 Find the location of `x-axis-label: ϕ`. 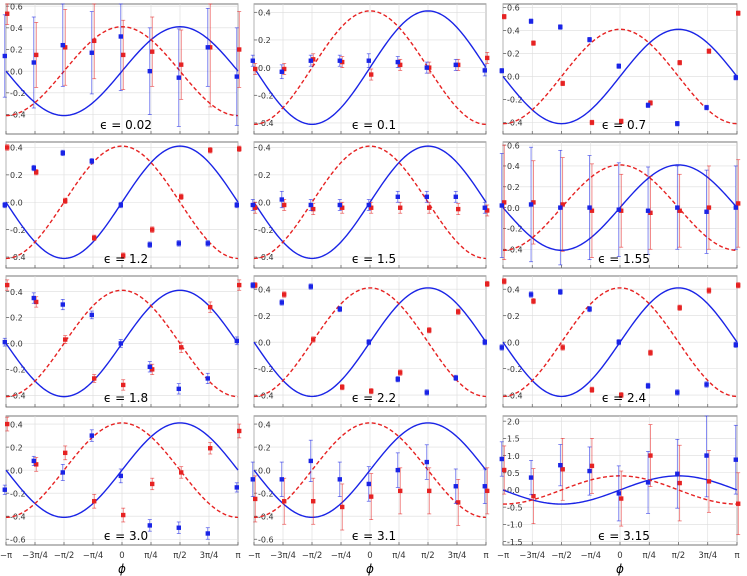

x-axis-label: ϕ is located at coordinates (122, 569).